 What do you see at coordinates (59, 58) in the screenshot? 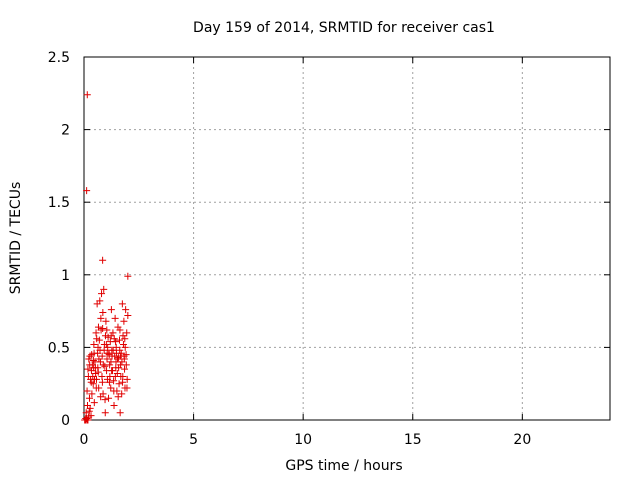
I see `y-tick-label: 2.5` at bounding box center [59, 58].